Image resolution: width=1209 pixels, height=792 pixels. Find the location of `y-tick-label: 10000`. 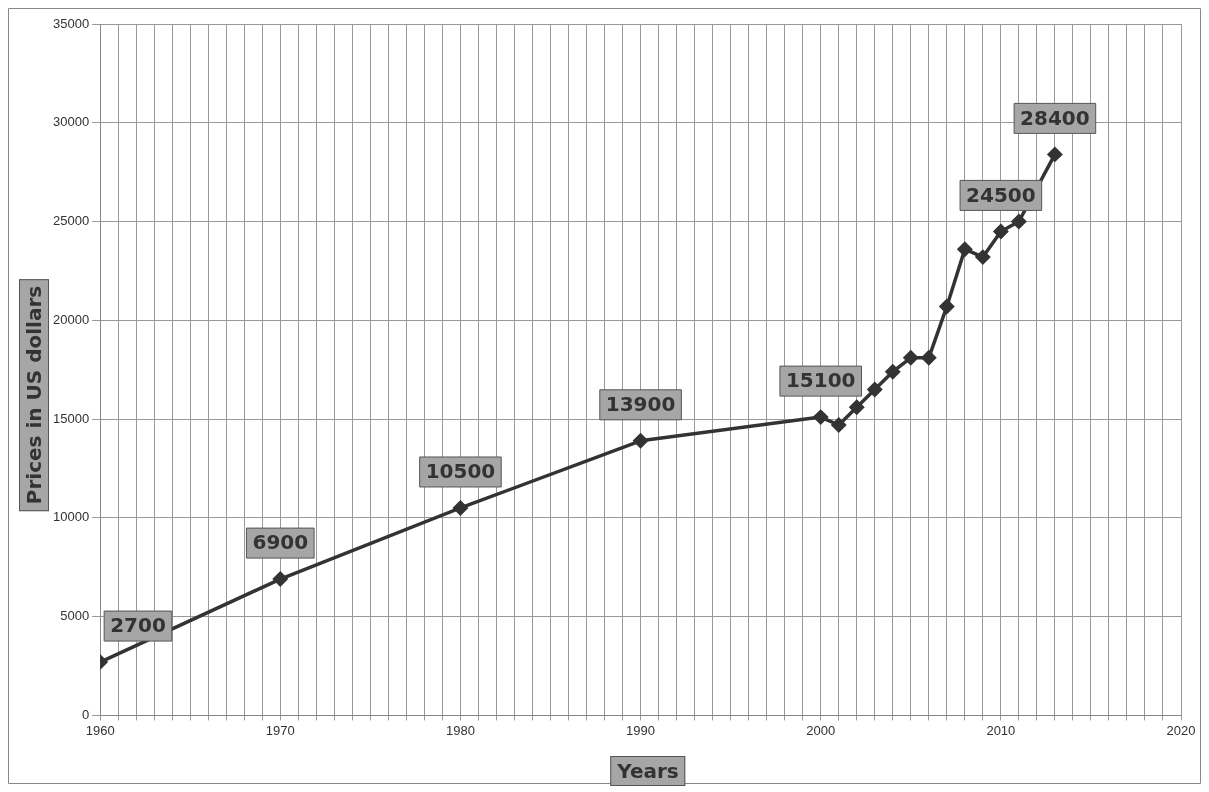

y-tick-label: 10000 is located at coordinates (71, 517).